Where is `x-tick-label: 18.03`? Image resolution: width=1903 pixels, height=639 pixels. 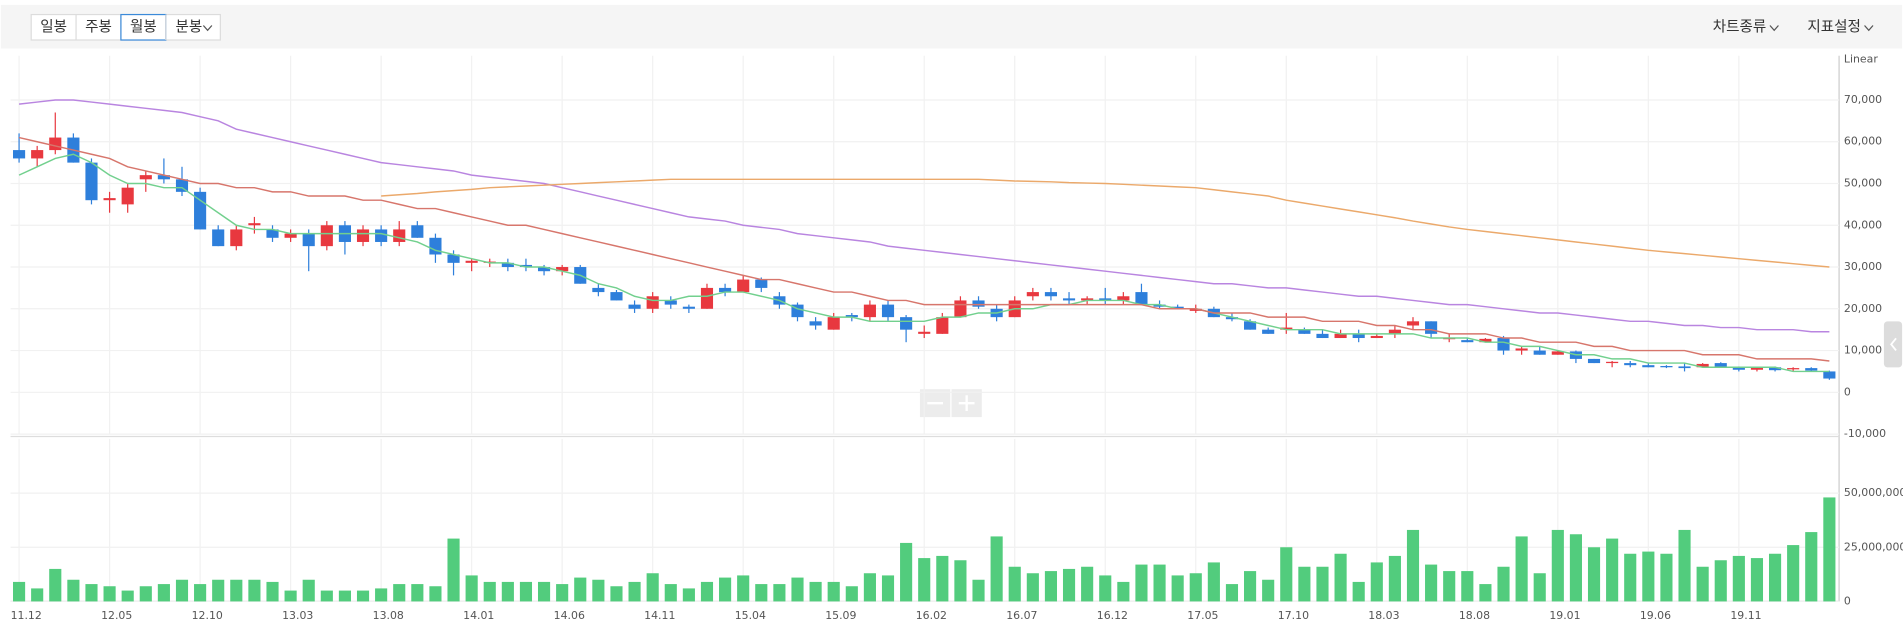
x-tick-label: 18.03 is located at coordinates (1383, 615).